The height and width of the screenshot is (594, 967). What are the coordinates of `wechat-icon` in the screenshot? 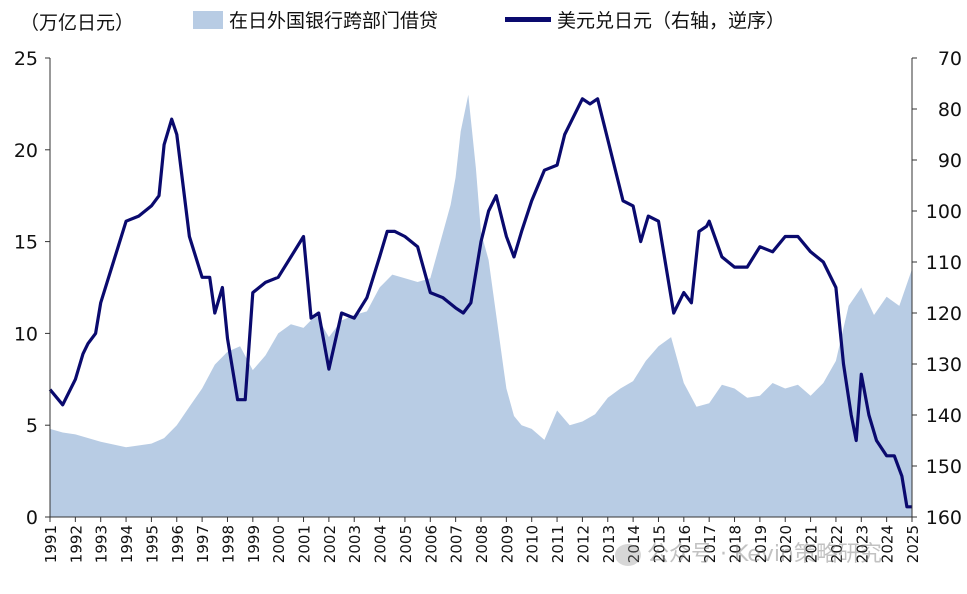 It's located at (628, 555).